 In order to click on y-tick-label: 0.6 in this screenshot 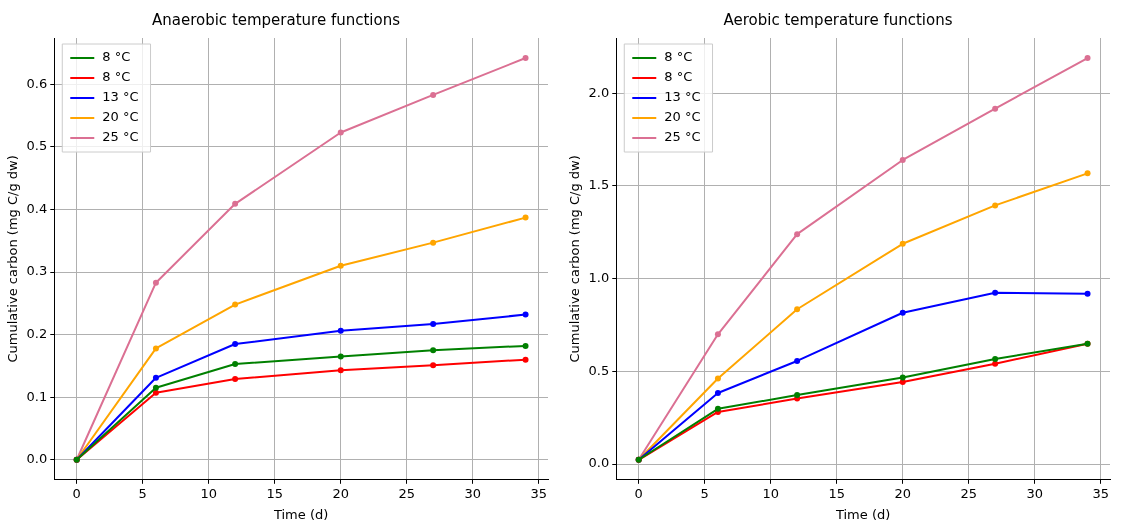, I will do `click(37, 83)`.